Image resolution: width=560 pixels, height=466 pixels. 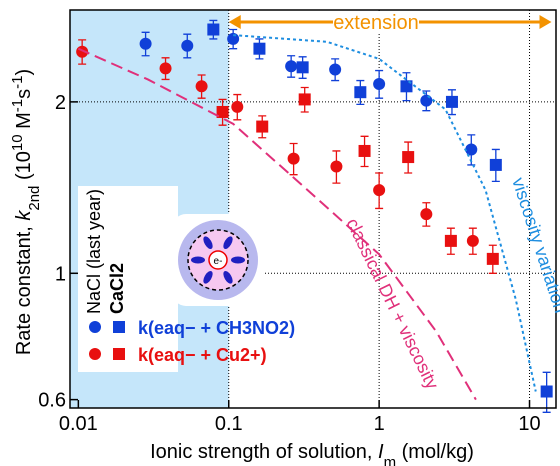 I want to click on electron, so click(x=218, y=260).